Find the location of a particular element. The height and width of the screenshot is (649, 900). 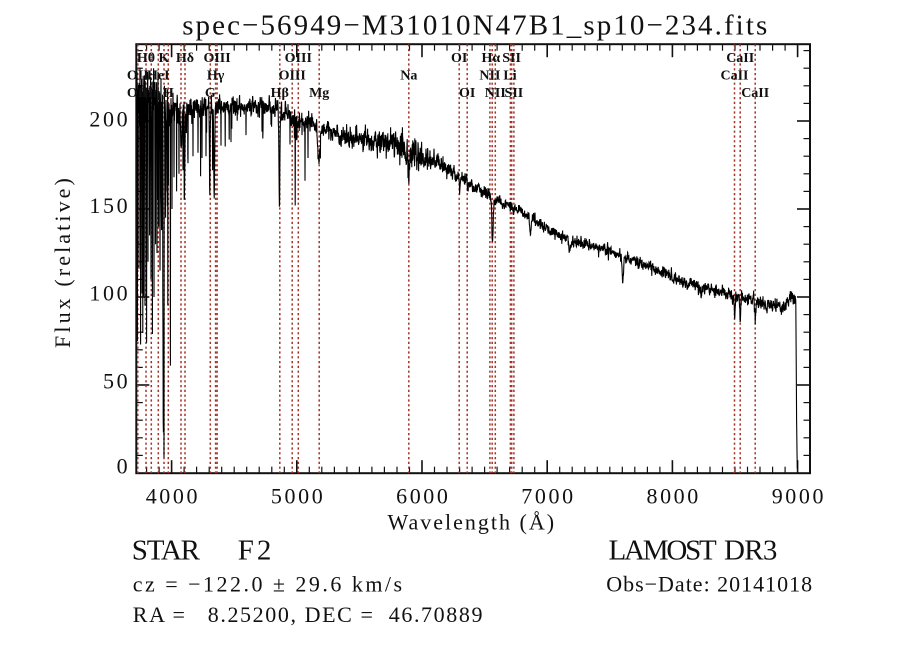

svg-text: Wavelength (Å) is located at coordinates (472, 521).